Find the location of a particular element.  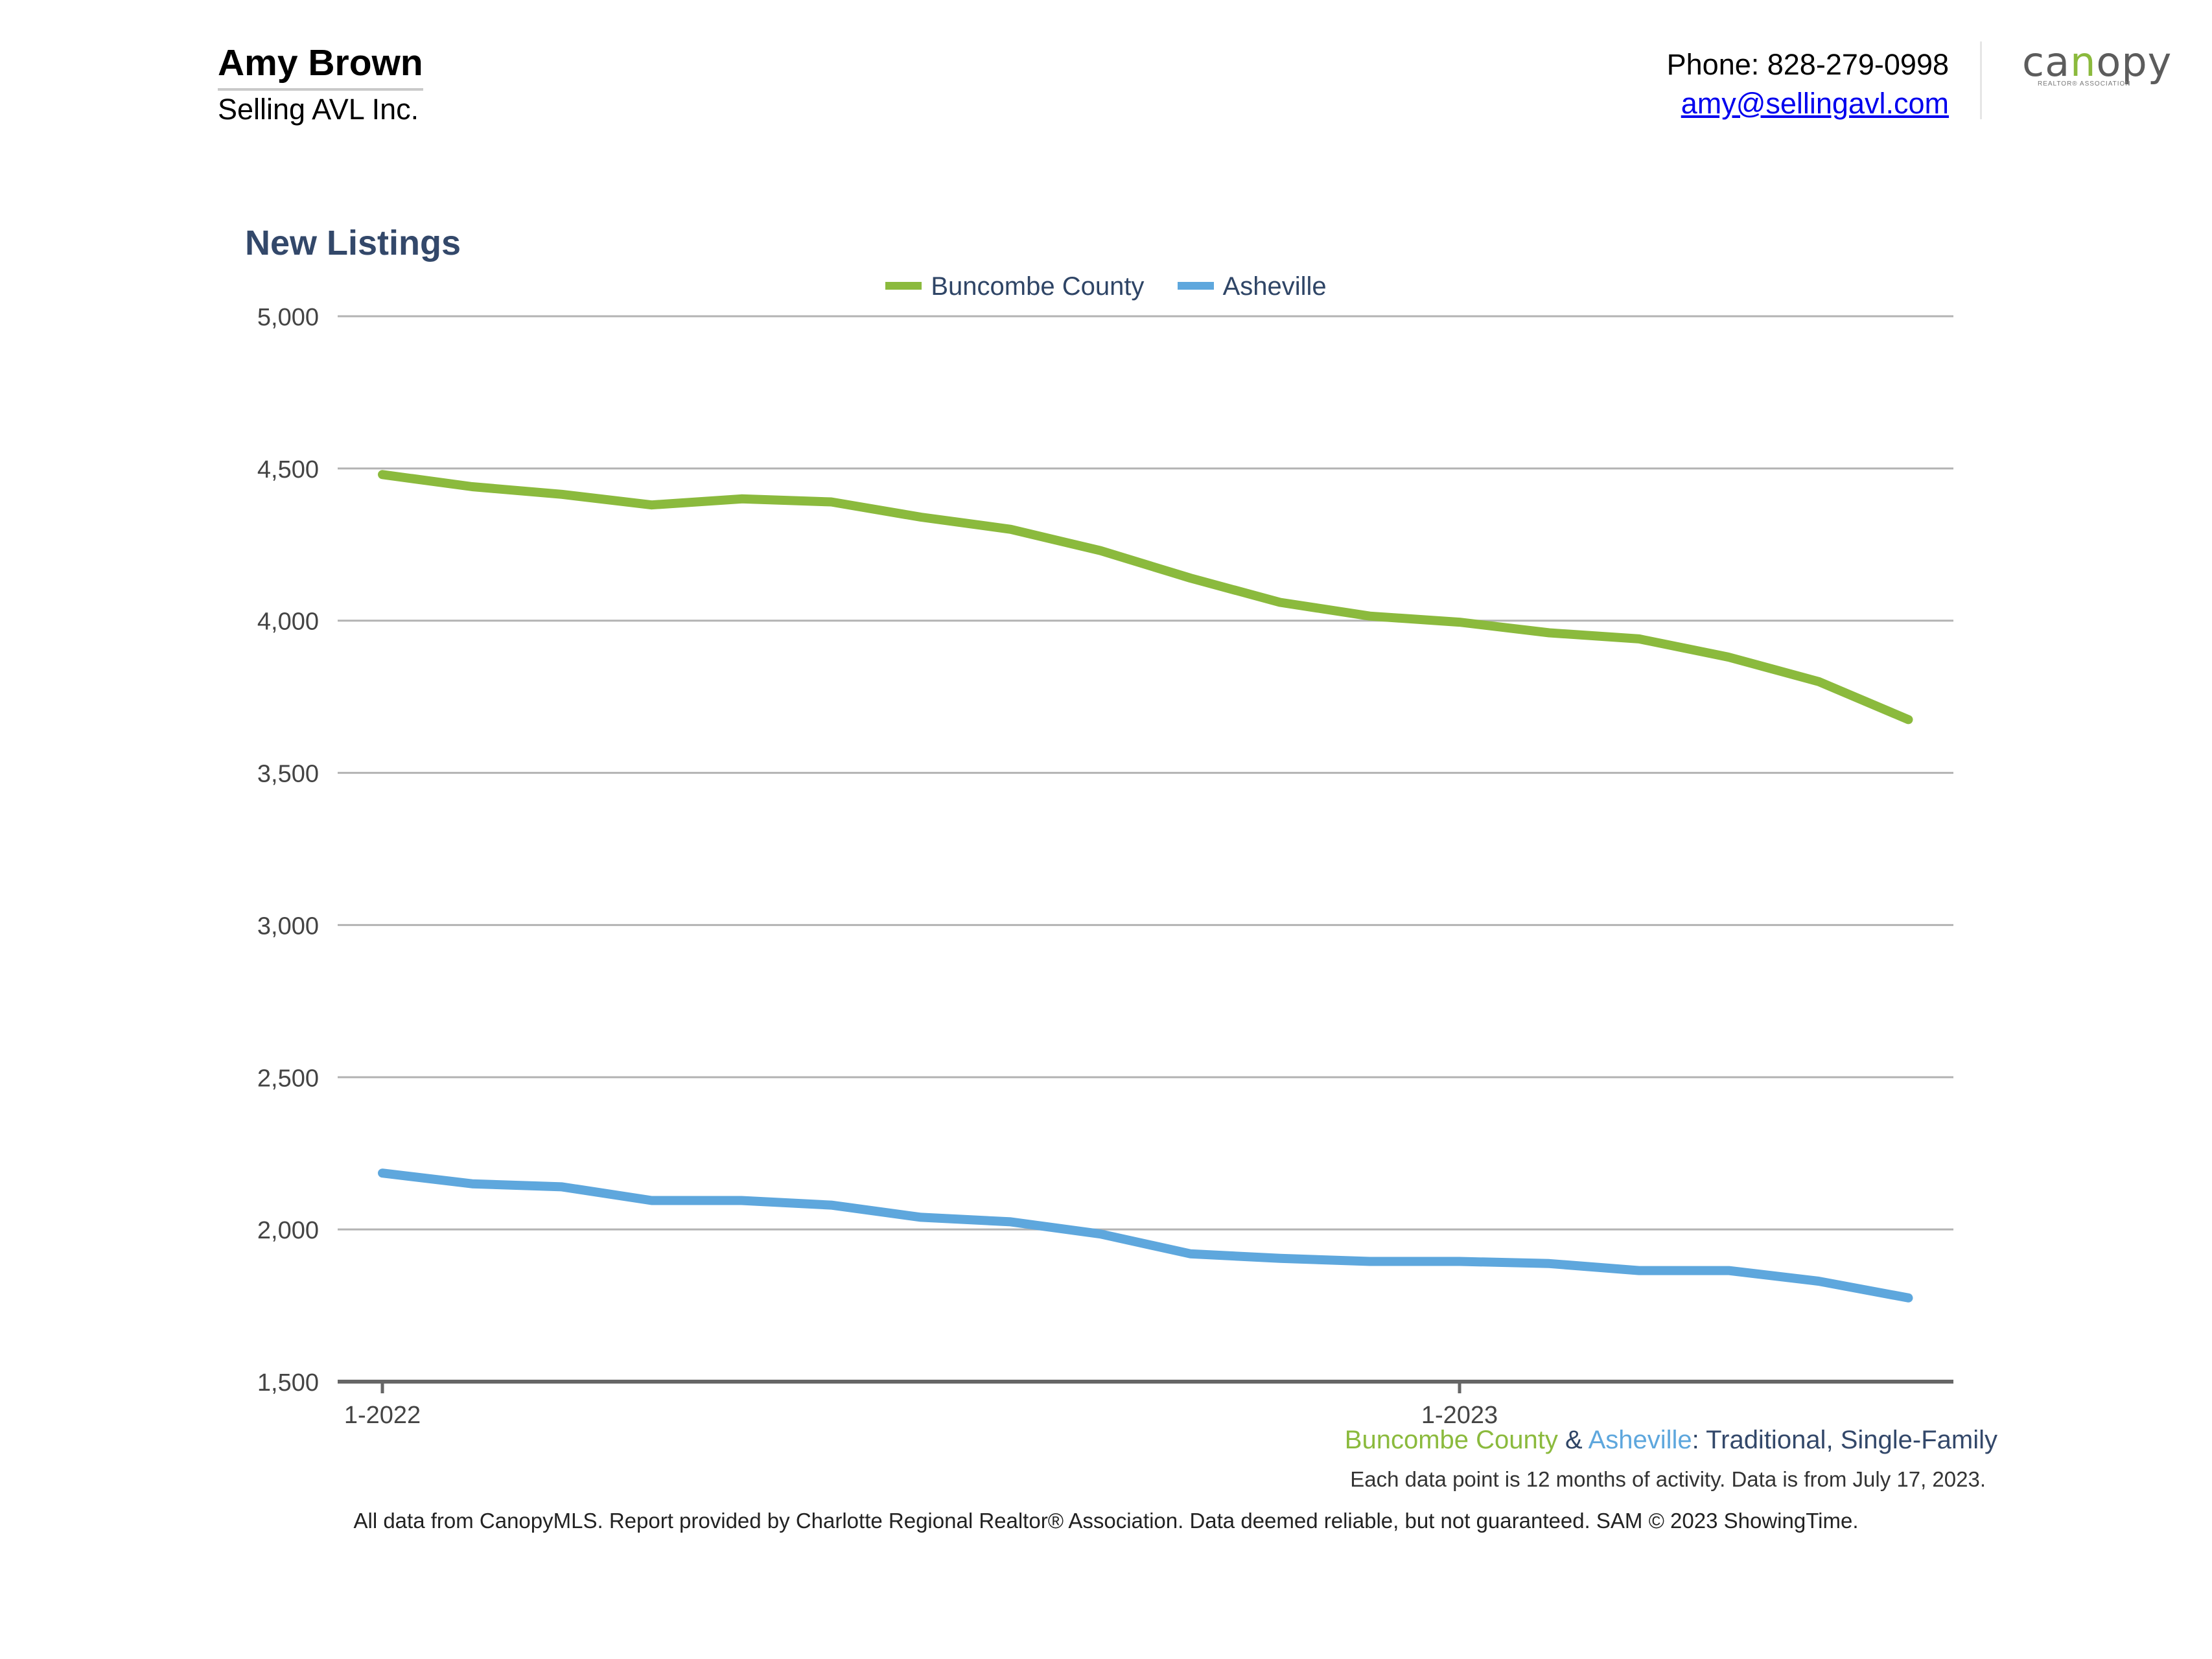

legend-item-buncombe: Buncombe County is located at coordinates (1014, 286).